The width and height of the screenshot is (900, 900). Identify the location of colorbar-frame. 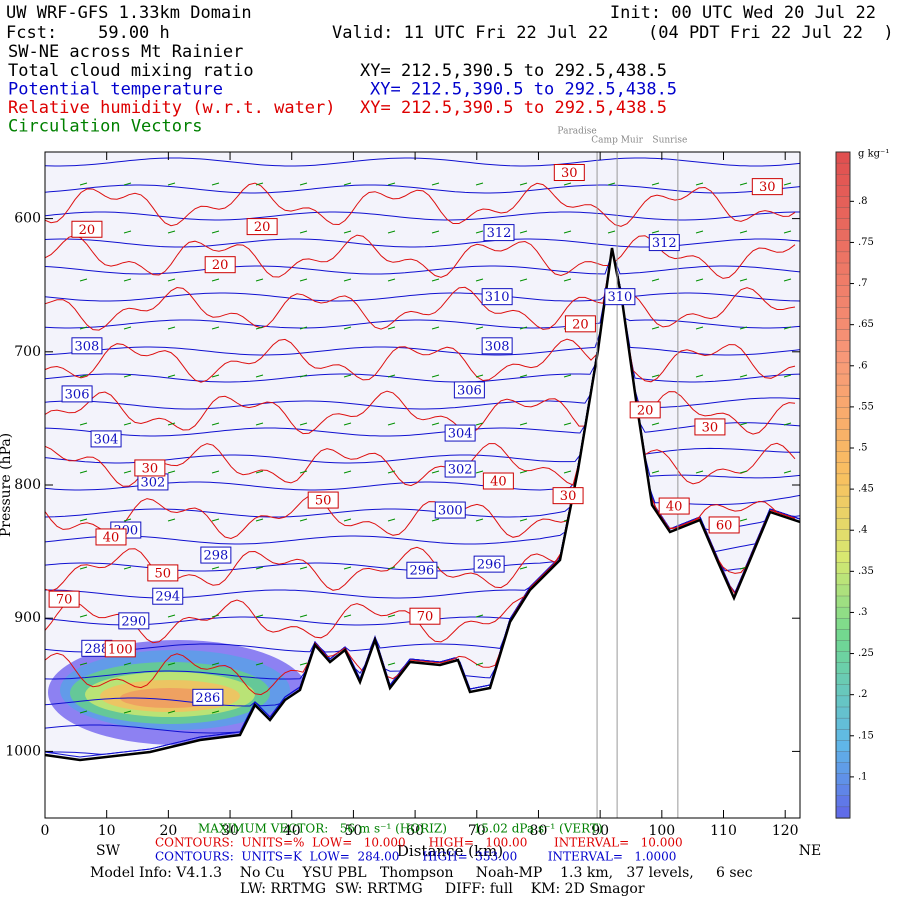
(843, 485).